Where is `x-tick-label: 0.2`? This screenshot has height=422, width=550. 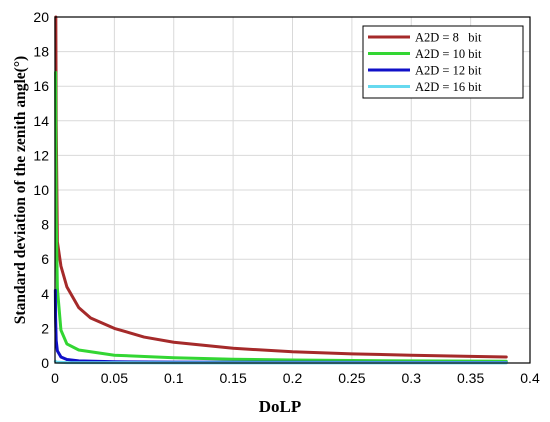 x-tick-label: 0.2 is located at coordinates (293, 378).